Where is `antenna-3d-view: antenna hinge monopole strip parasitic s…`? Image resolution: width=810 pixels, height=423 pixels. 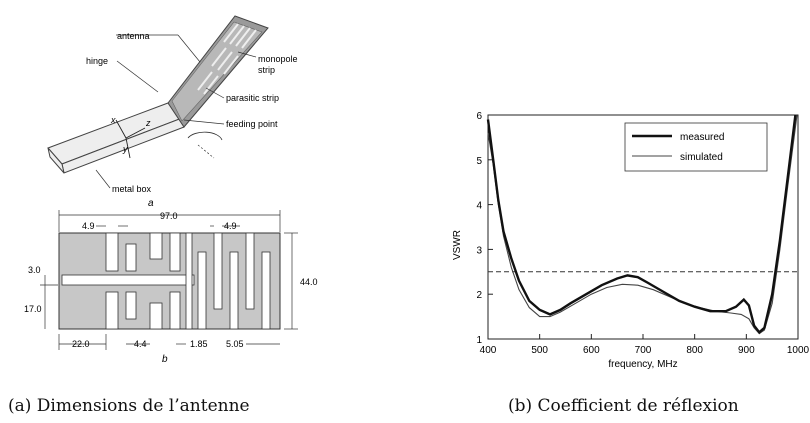 antenna-3d-view: antenna hinge monopole strip parasitic s… is located at coordinates (172, 112).